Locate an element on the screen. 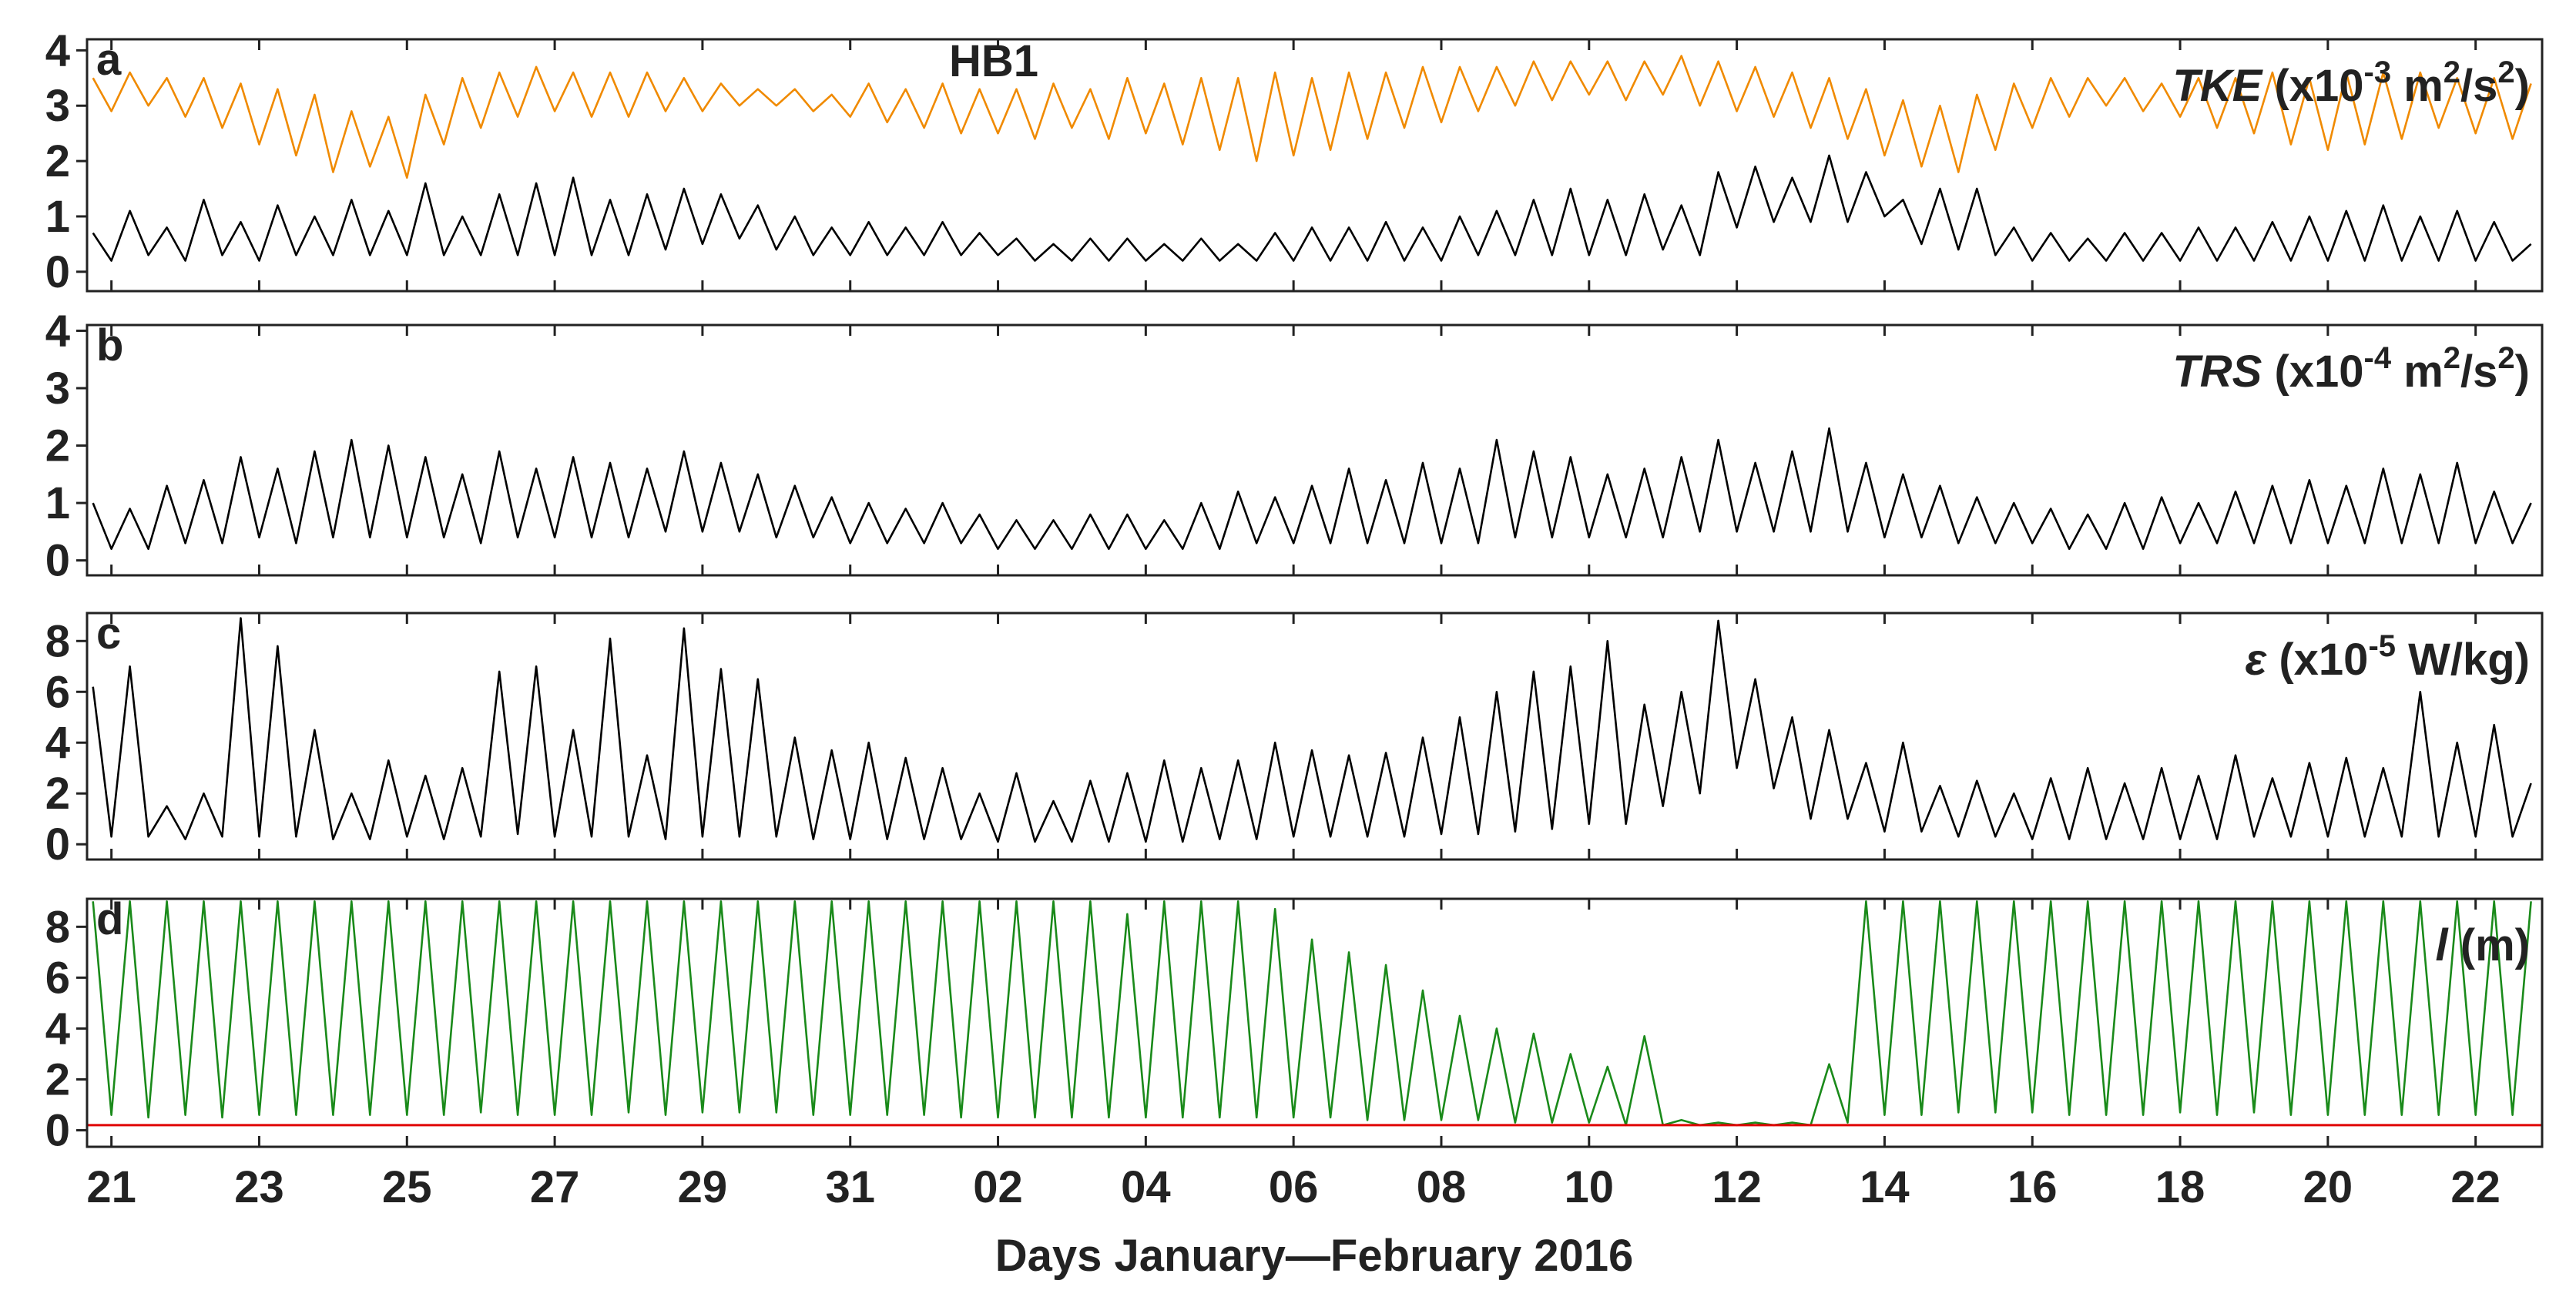  label-part: TKE is located at coordinates (2217, 86).